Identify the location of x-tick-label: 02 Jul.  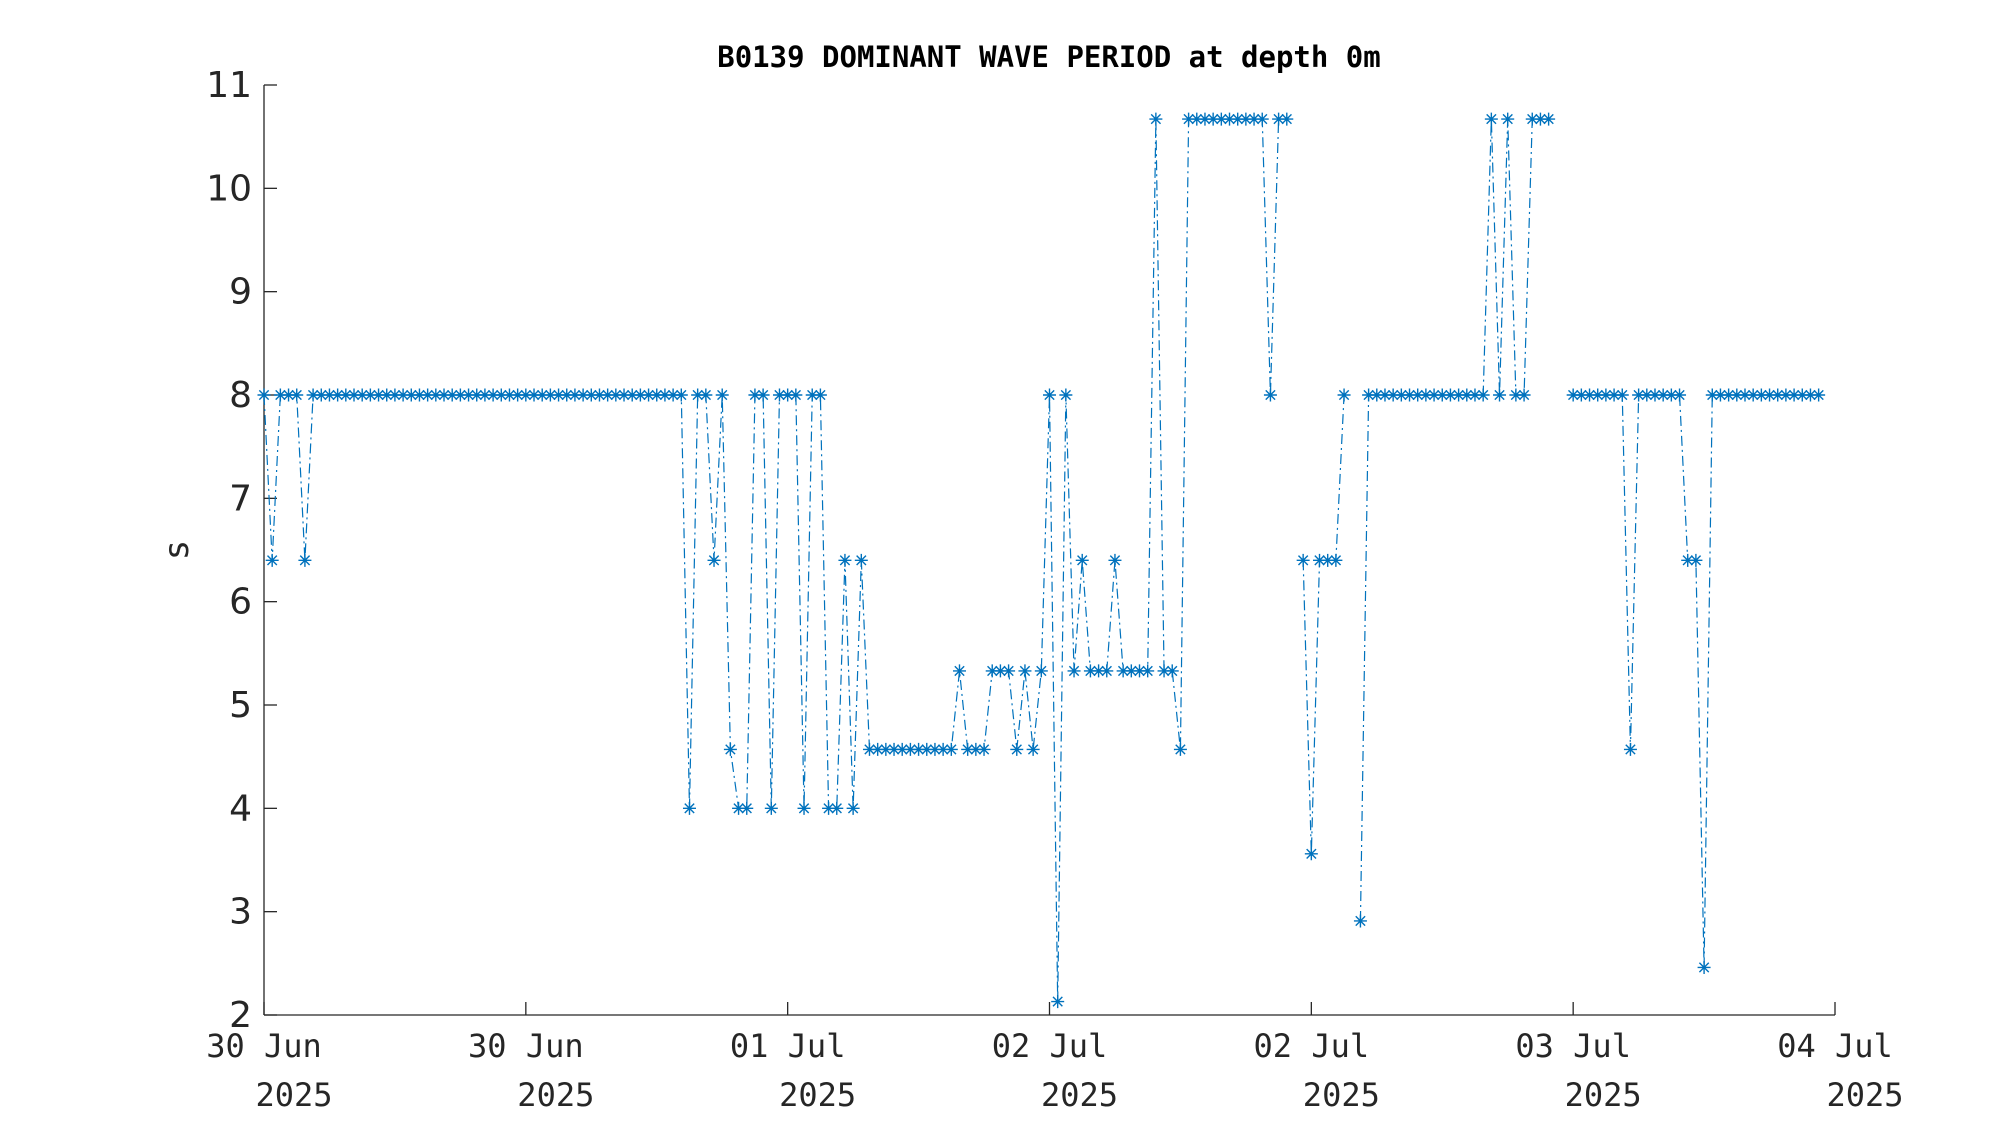
(1312, 1046).